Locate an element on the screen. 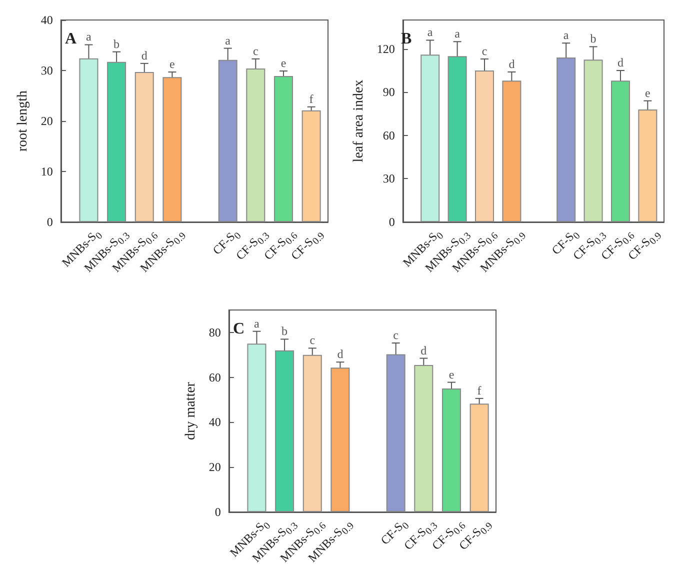 Image resolution: width=680 pixels, height=584 pixels. y-tick-label: 90 is located at coordinates (388, 92).